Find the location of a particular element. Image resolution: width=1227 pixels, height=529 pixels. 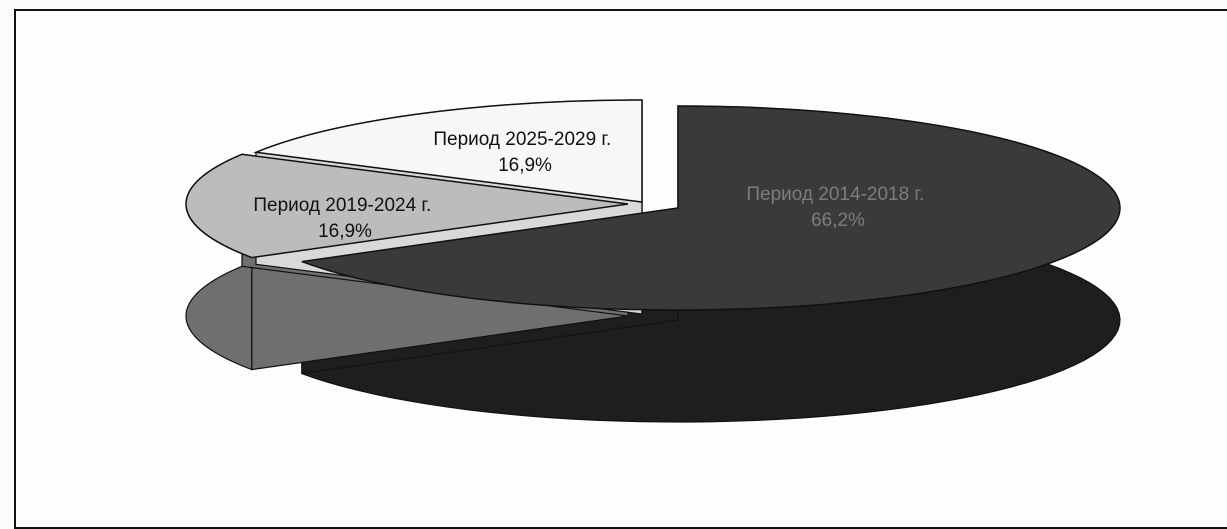

slice-label-2025-2029: Период 2025-2029 г. 16,9% is located at coordinates (524, 152).